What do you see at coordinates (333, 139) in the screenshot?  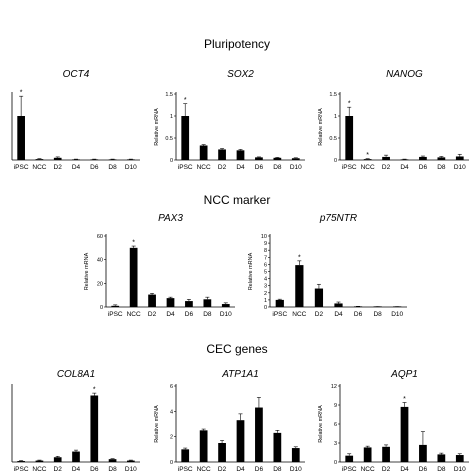 I see `y-tick-label: 0.5` at bounding box center [333, 139].